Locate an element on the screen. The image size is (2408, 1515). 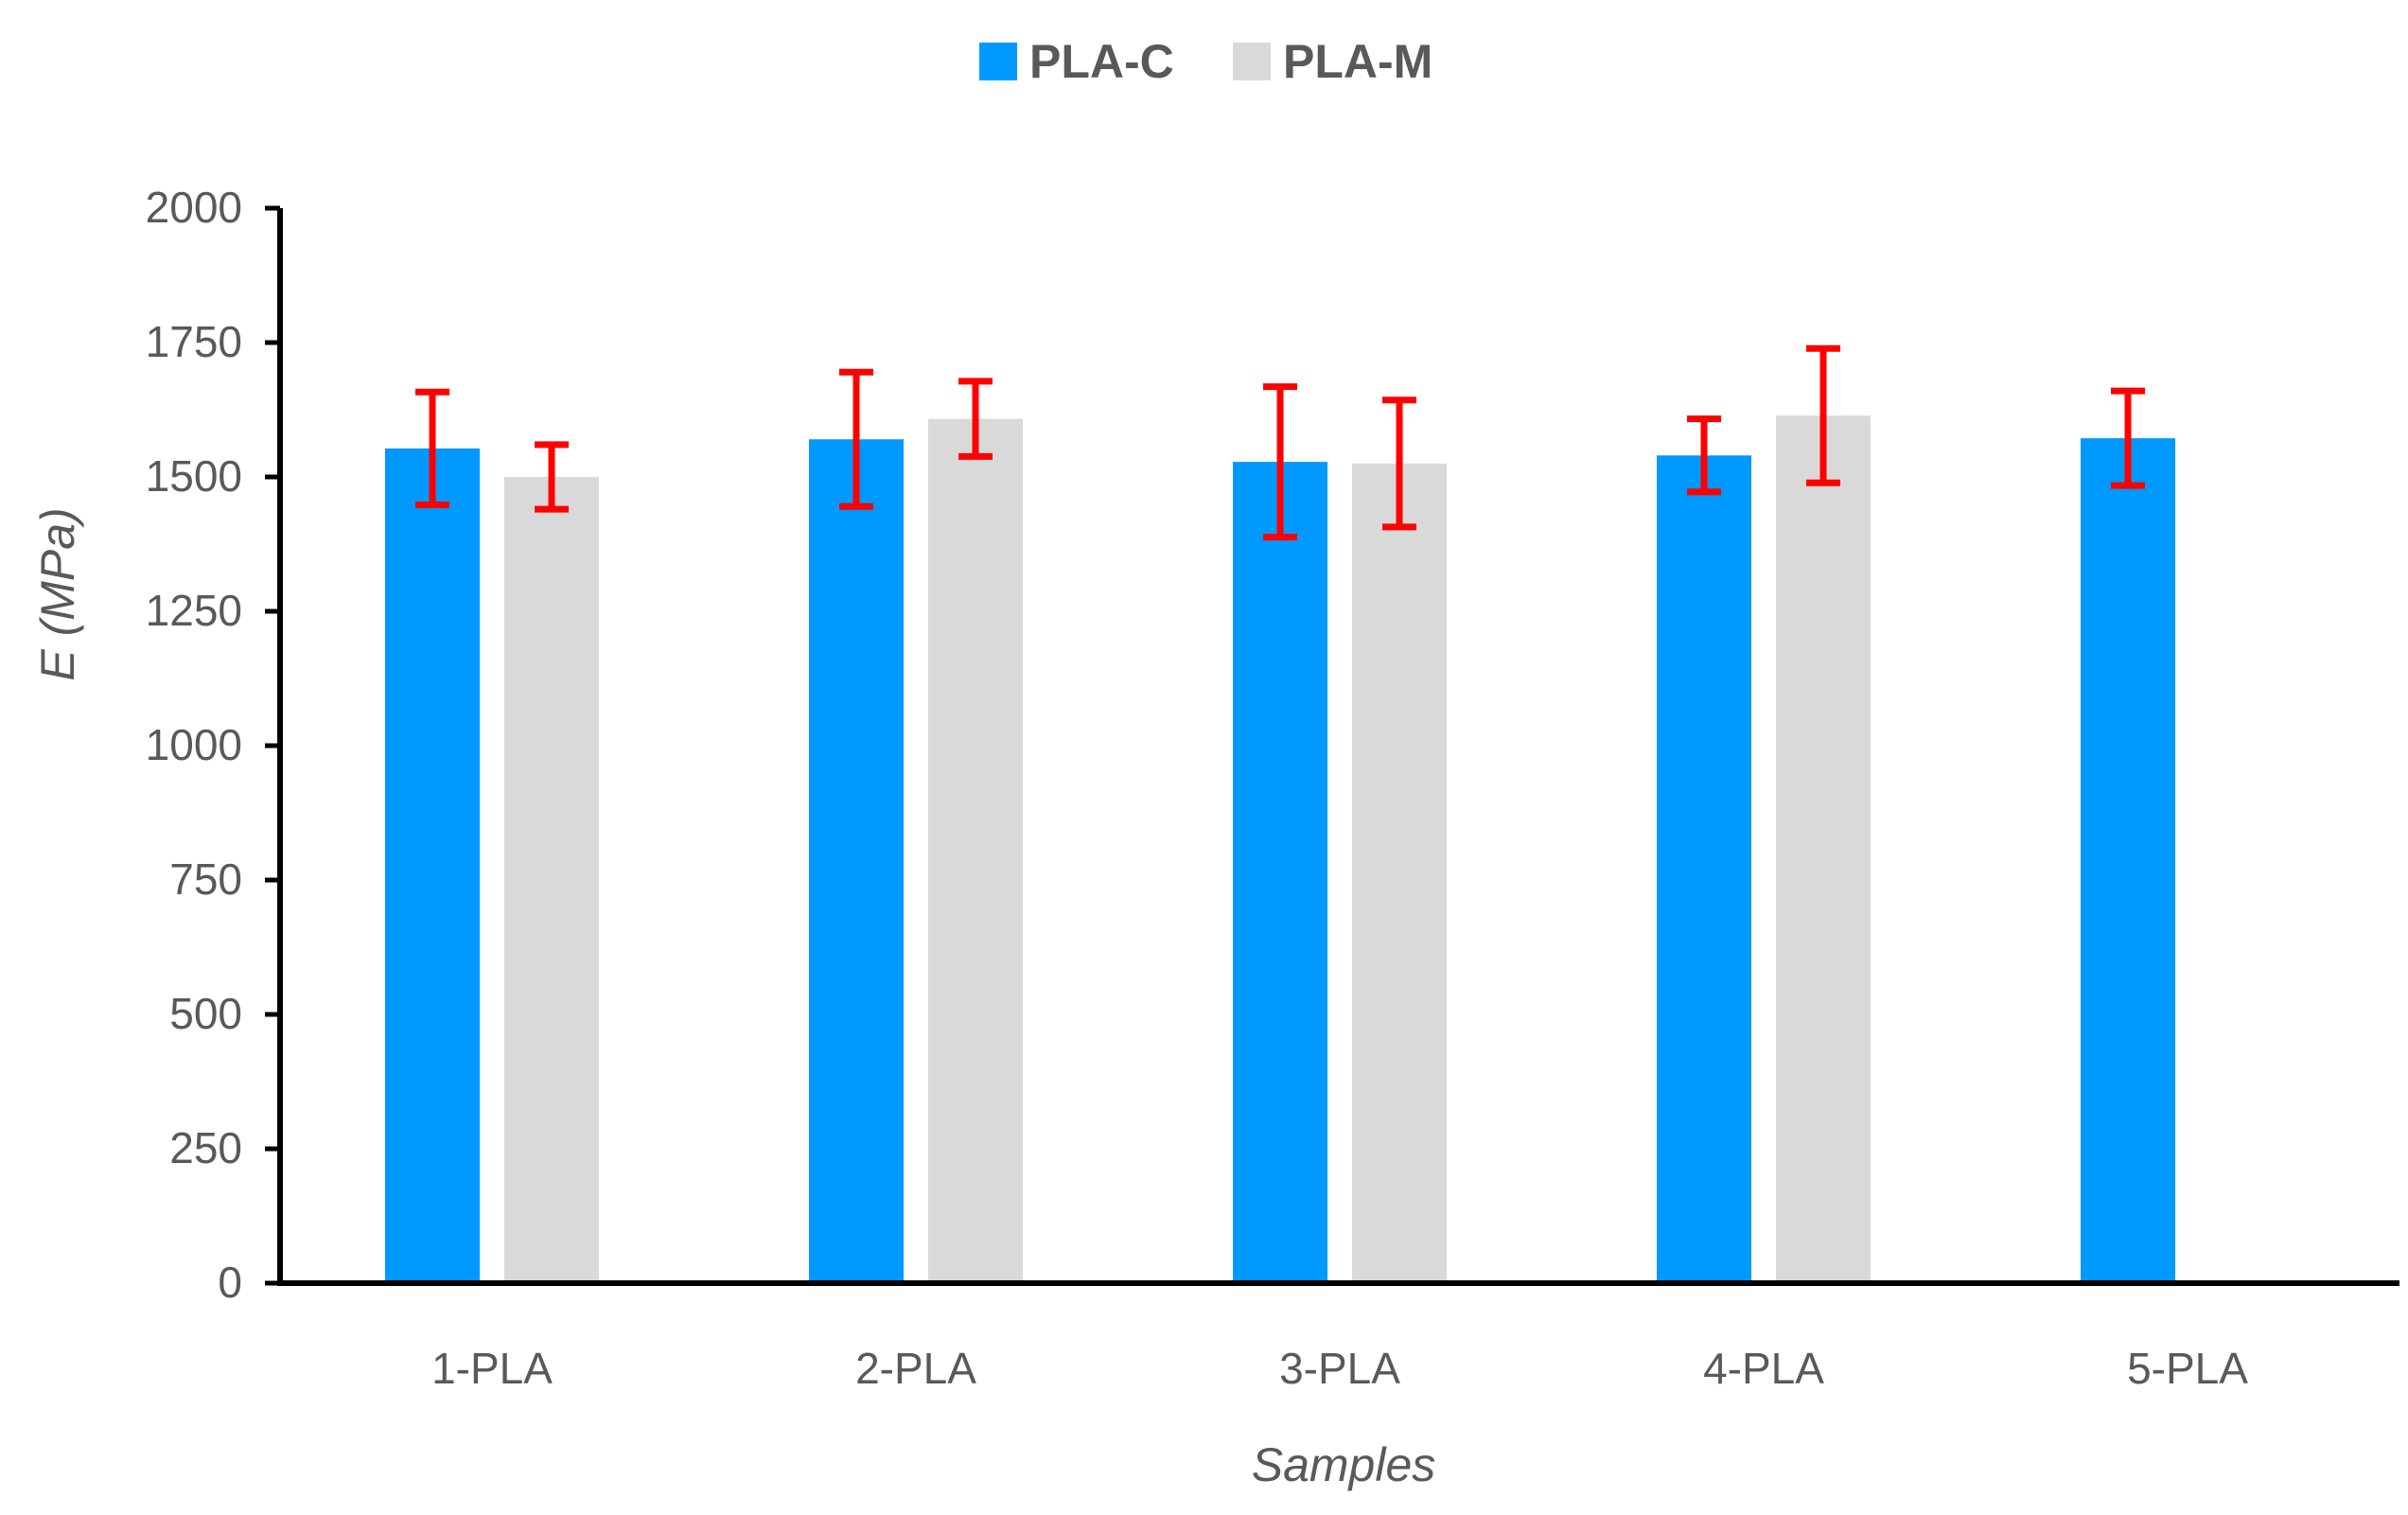
y-tick-label: 1000 is located at coordinates (194, 744).